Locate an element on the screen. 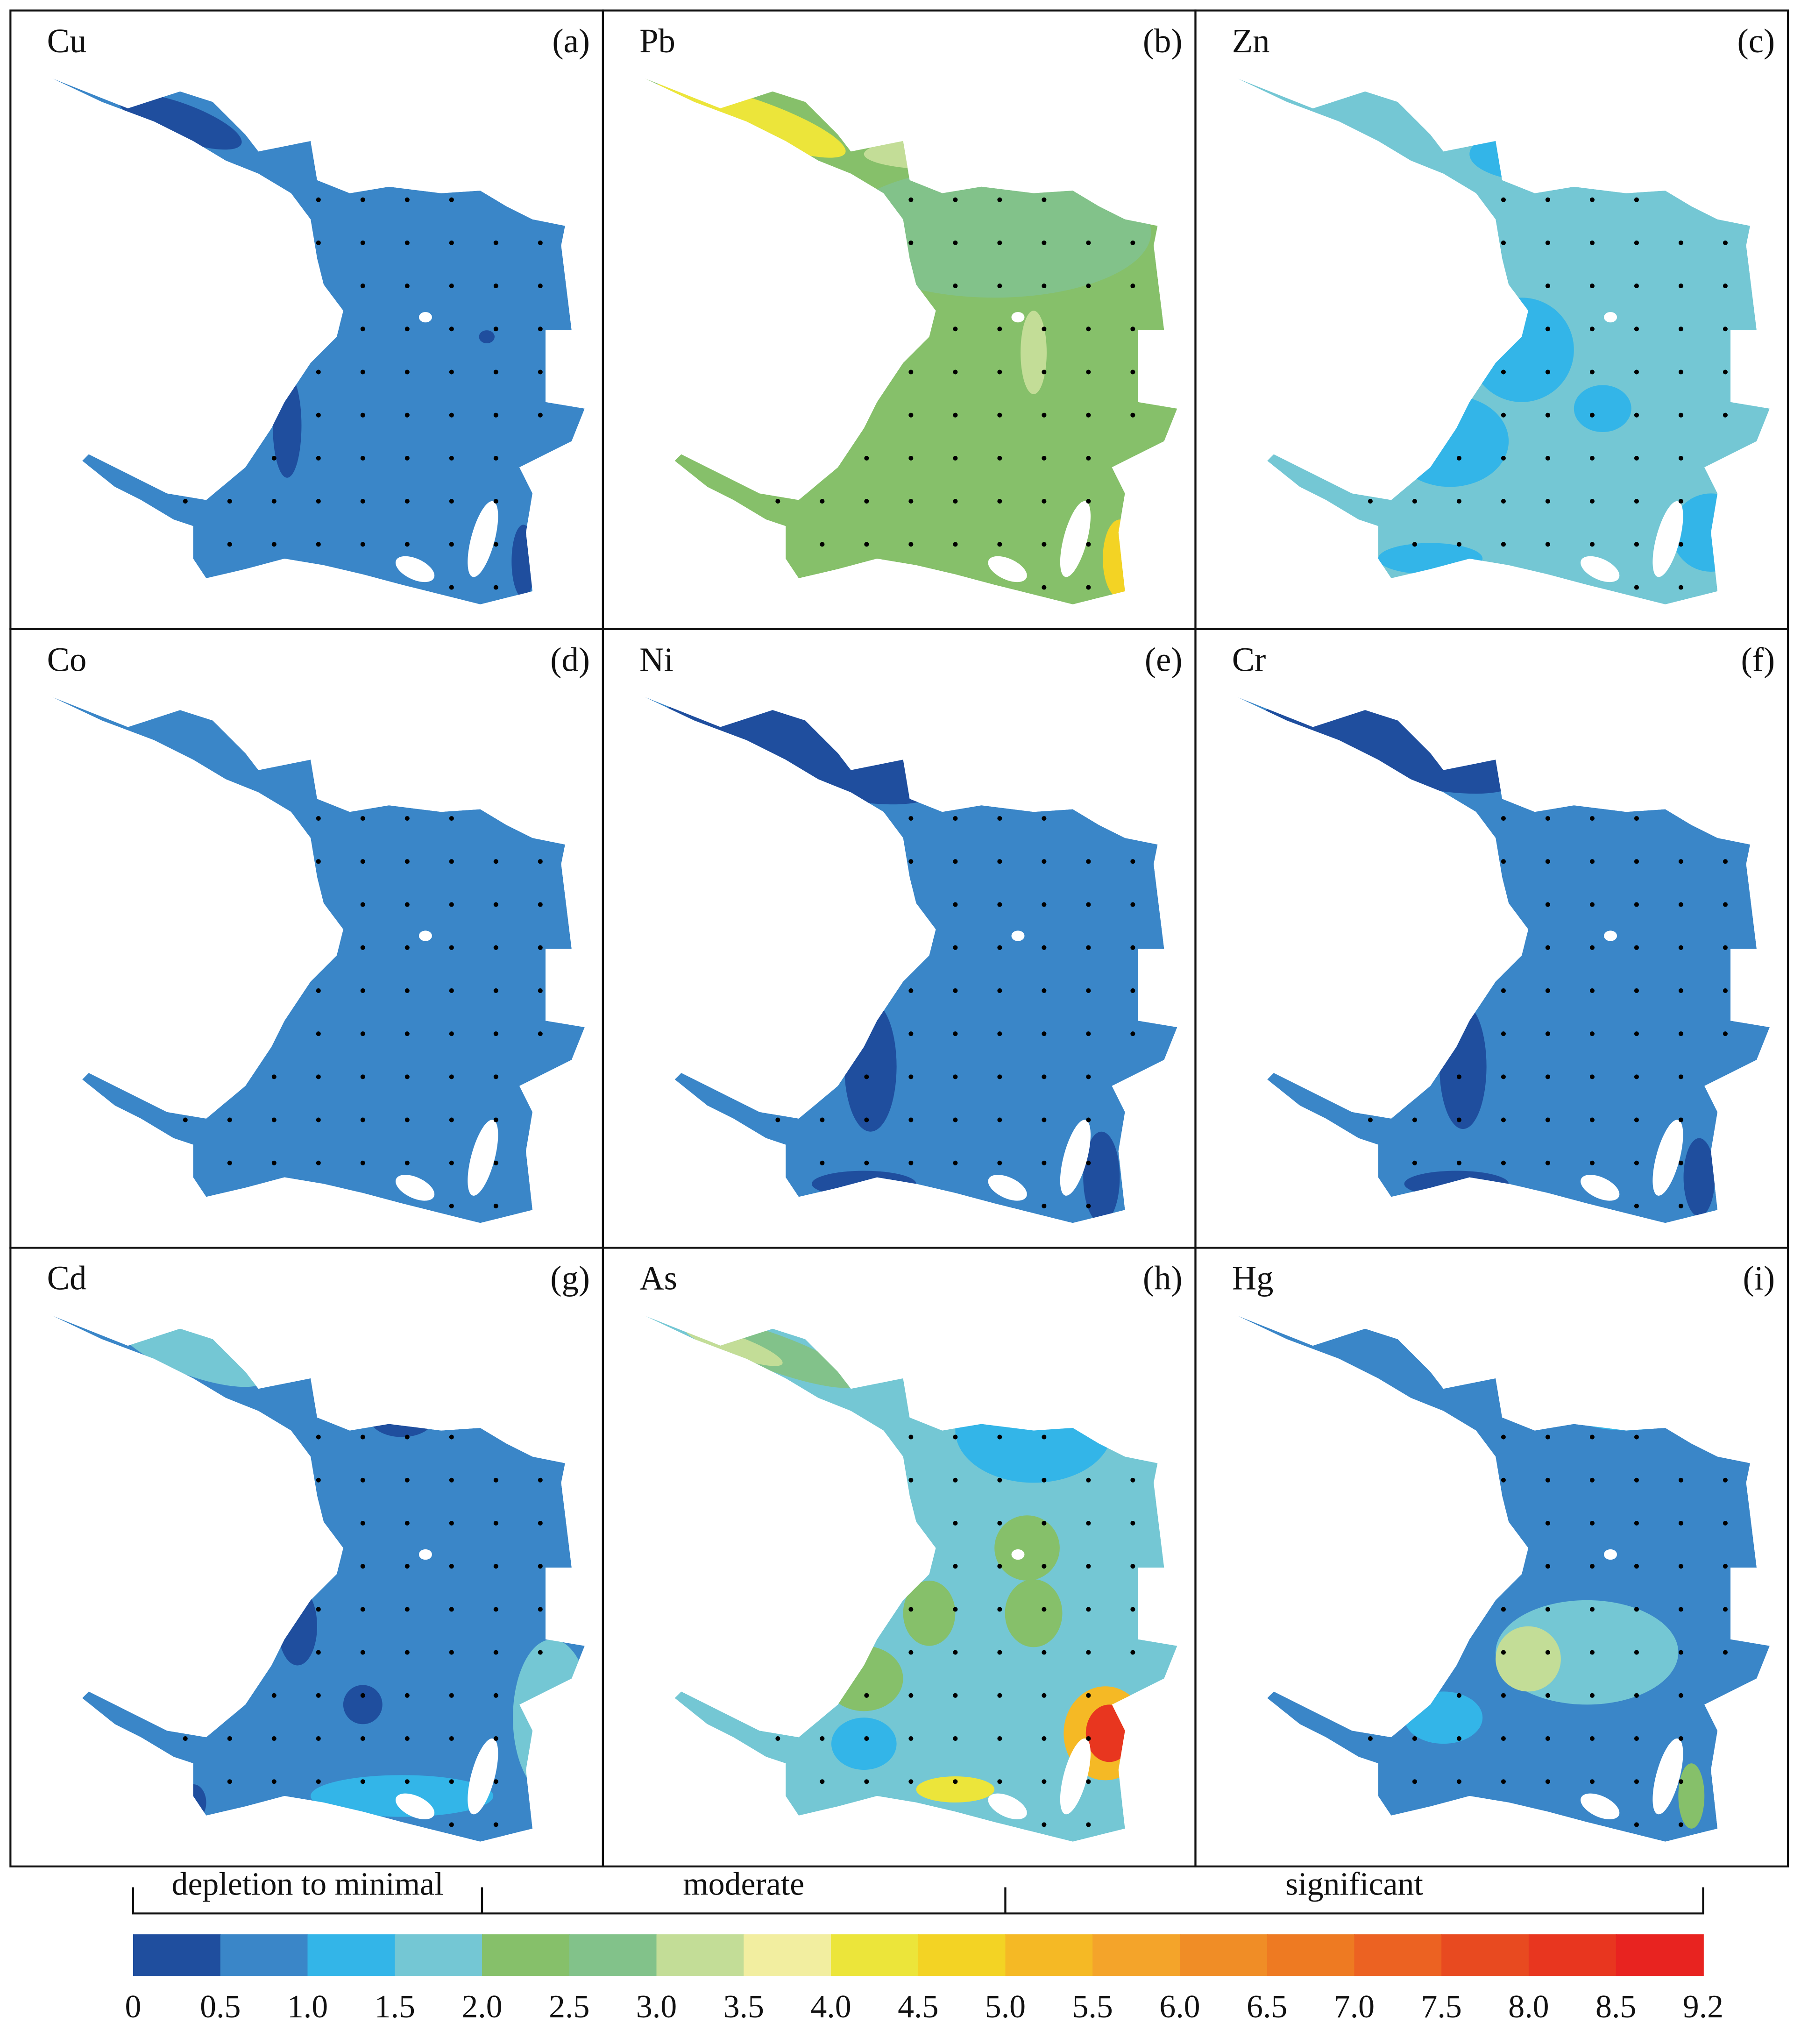 This screenshot has height=2044, width=1801. colorbar-tick-label: 0 is located at coordinates (133, 2007).